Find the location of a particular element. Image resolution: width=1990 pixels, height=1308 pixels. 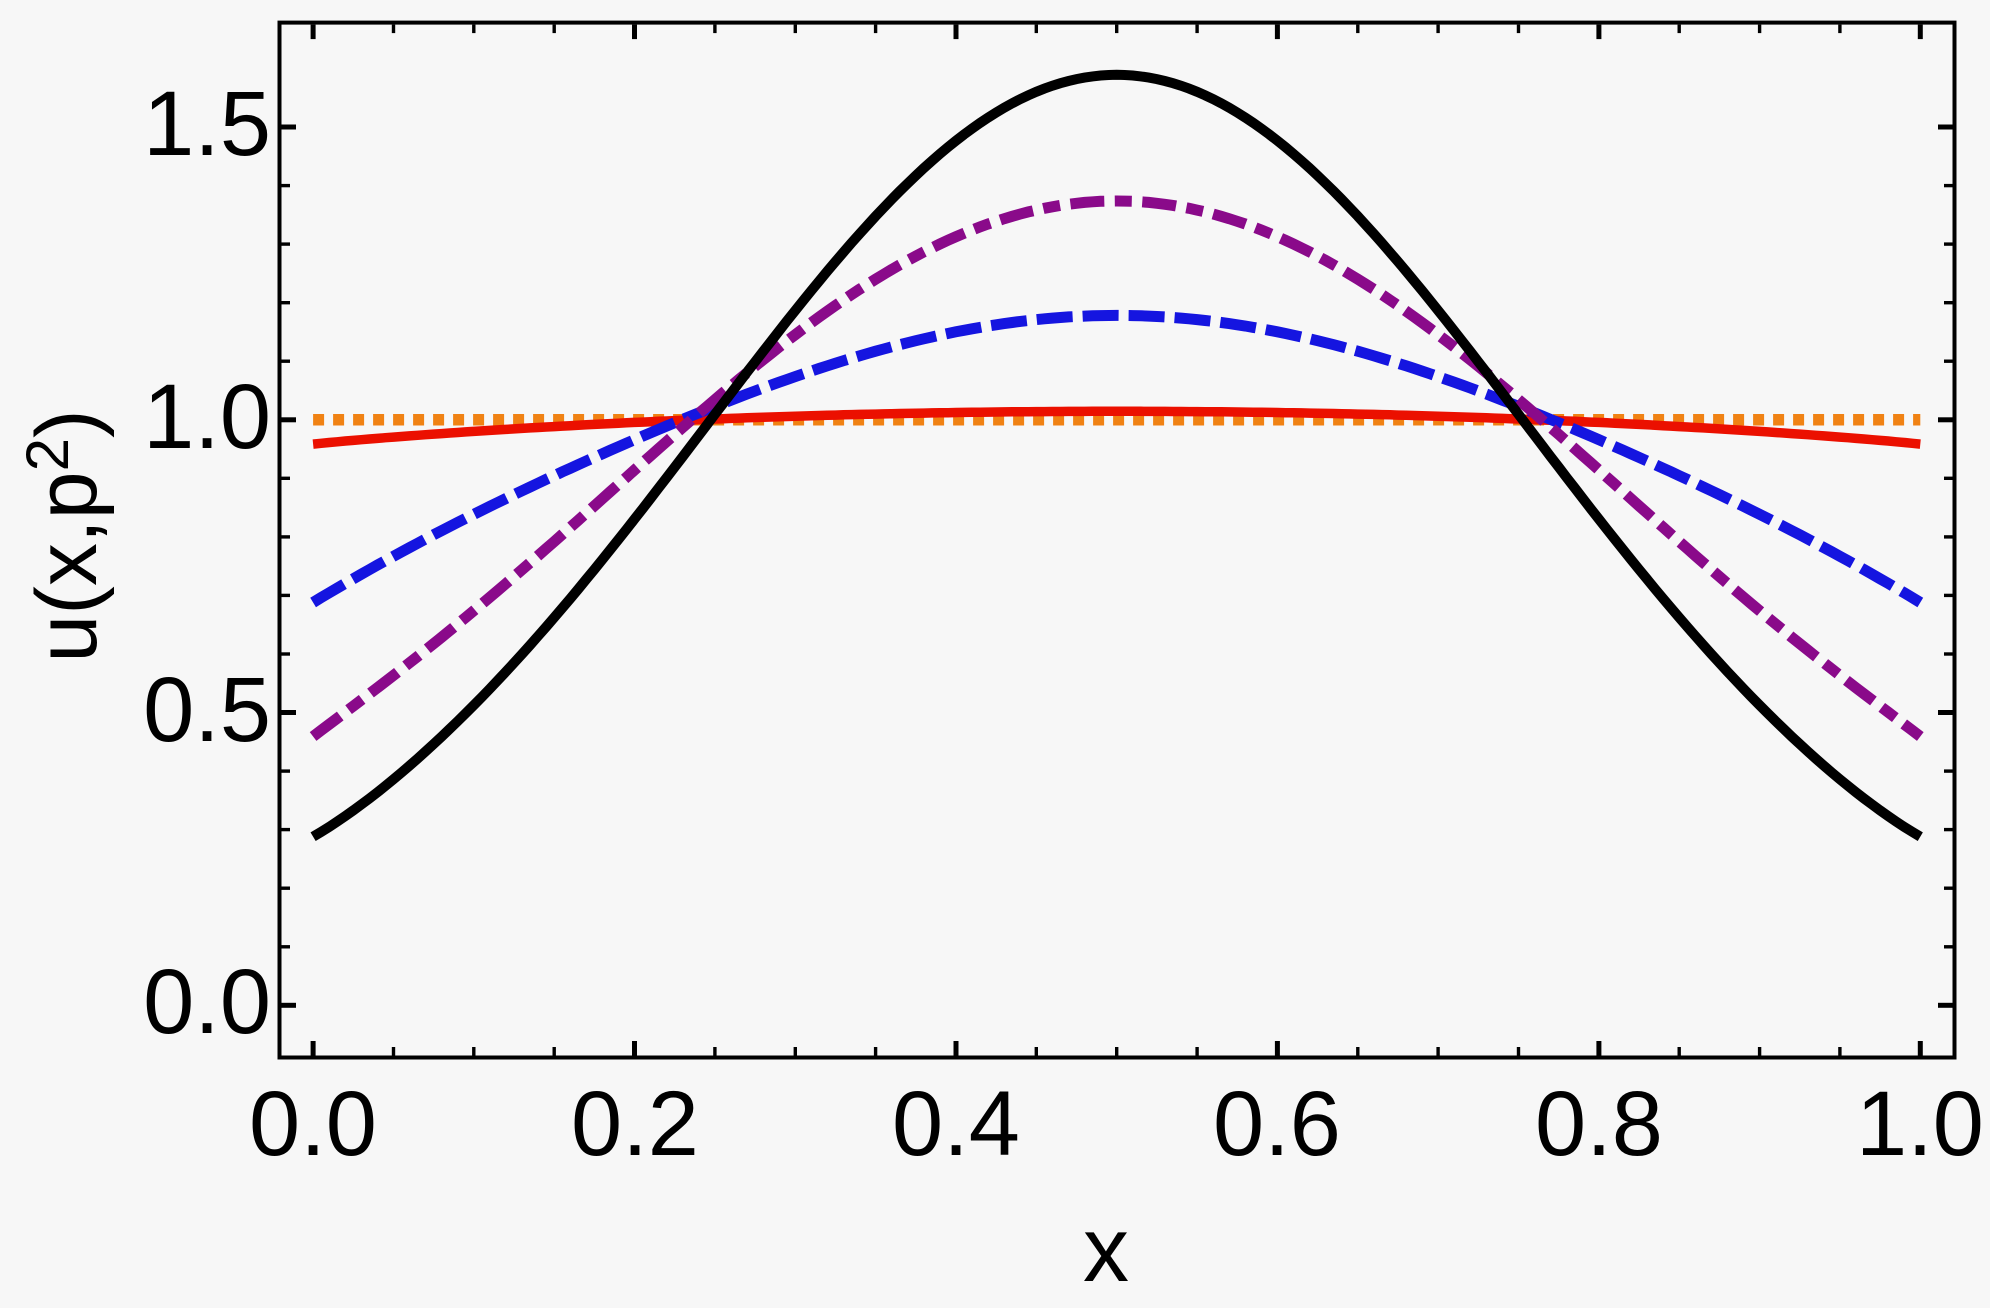

svg-text: x is located at coordinates (1106, 1250).